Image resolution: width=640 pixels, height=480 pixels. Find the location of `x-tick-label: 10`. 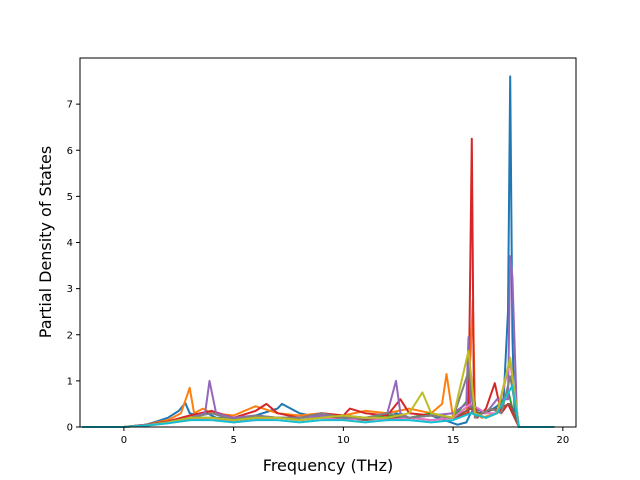

x-tick-label: 10 is located at coordinates (343, 440).